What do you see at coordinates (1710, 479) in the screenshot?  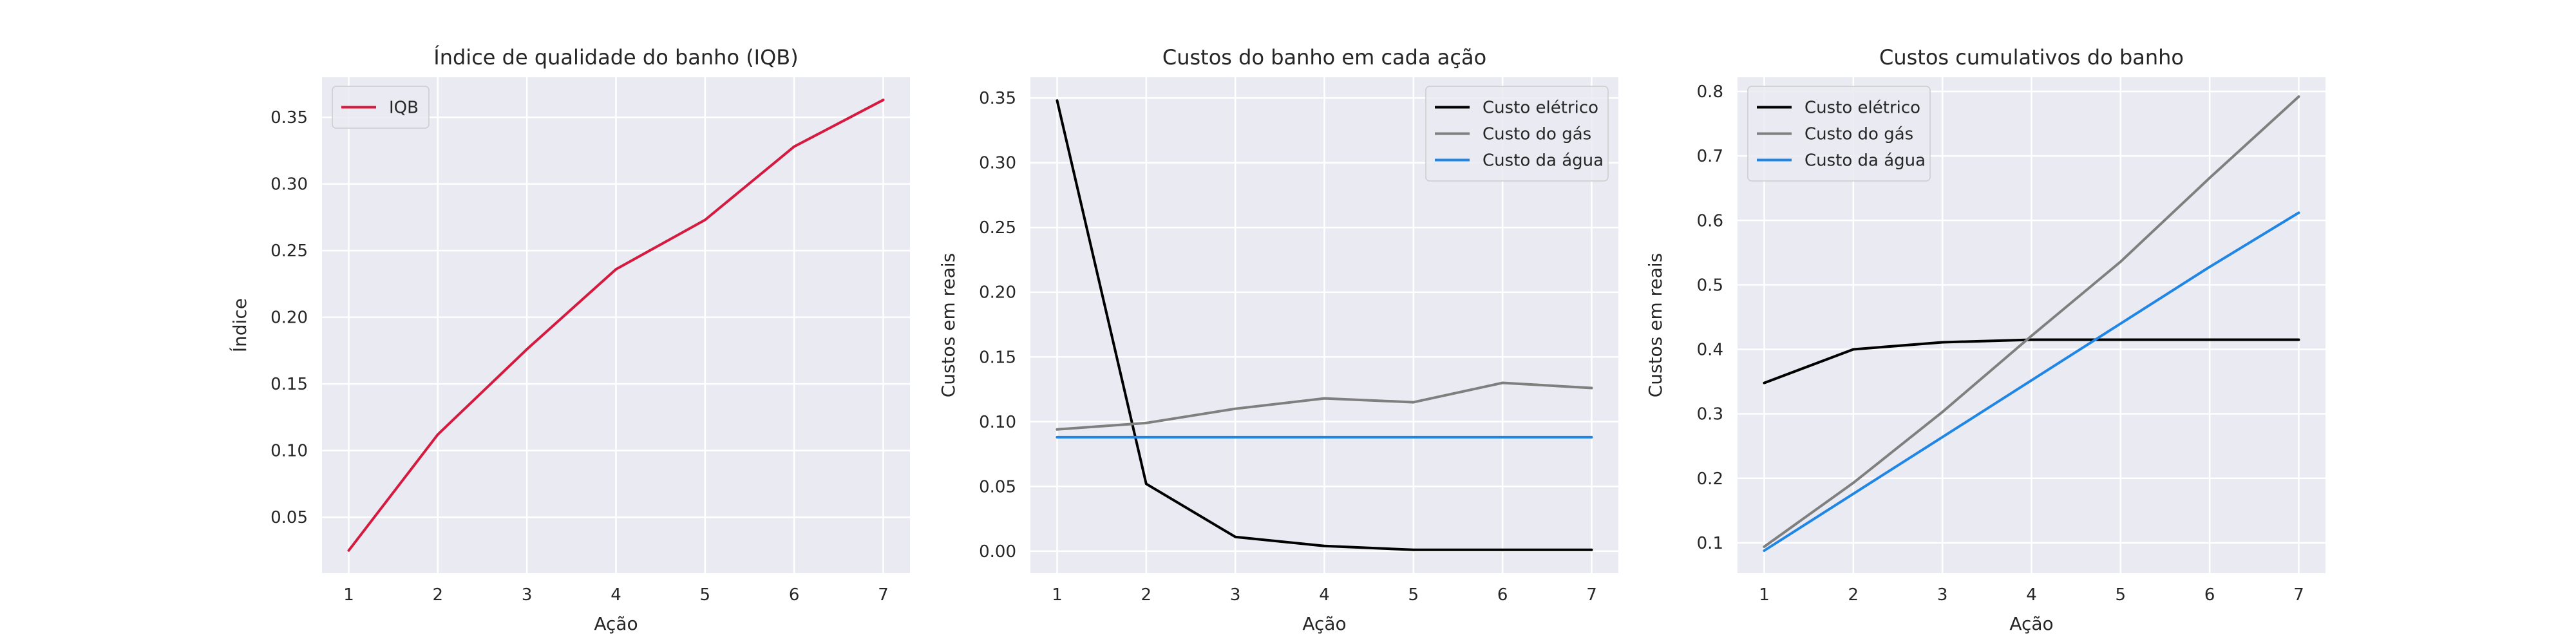 I see `y-tick-label: 0.2` at bounding box center [1710, 479].